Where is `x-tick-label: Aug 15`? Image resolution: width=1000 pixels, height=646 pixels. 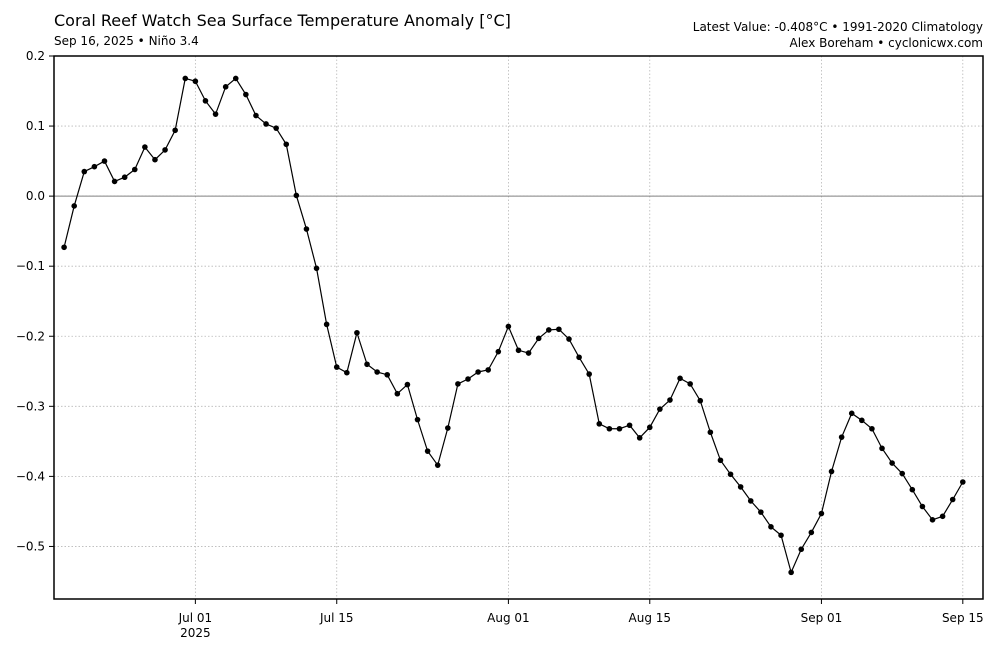
x-tick-label: Aug 15 is located at coordinates (650, 618).